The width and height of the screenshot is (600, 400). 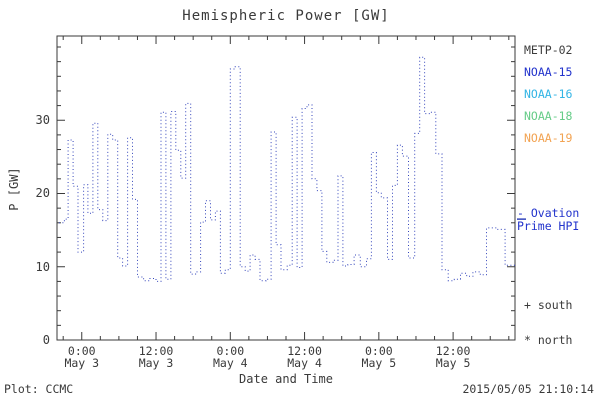 I want to click on chart-title: Hemispheric Power [GW], so click(x=286, y=16).